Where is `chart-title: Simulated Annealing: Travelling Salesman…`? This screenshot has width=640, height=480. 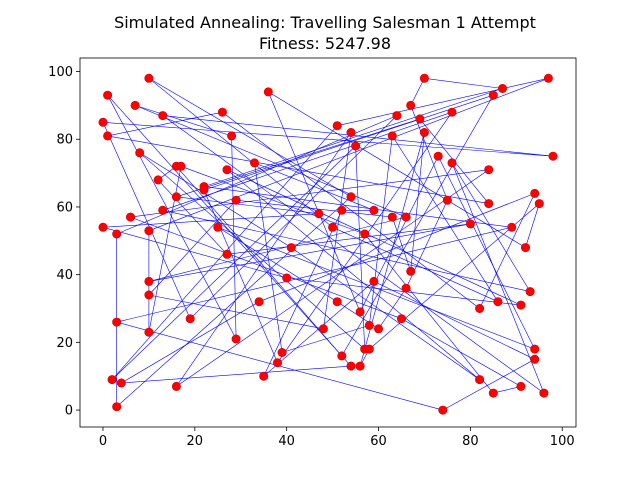 chart-title: Simulated Annealing: Travelling Salesman… is located at coordinates (325, 22).